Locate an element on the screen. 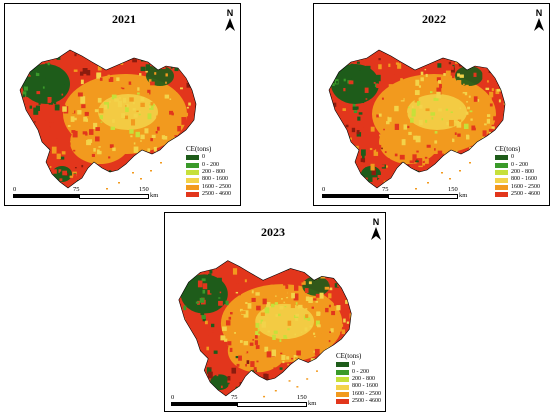 The height and width of the screenshot is (414, 550). scale-tick-label: 75 is located at coordinates (234, 397).